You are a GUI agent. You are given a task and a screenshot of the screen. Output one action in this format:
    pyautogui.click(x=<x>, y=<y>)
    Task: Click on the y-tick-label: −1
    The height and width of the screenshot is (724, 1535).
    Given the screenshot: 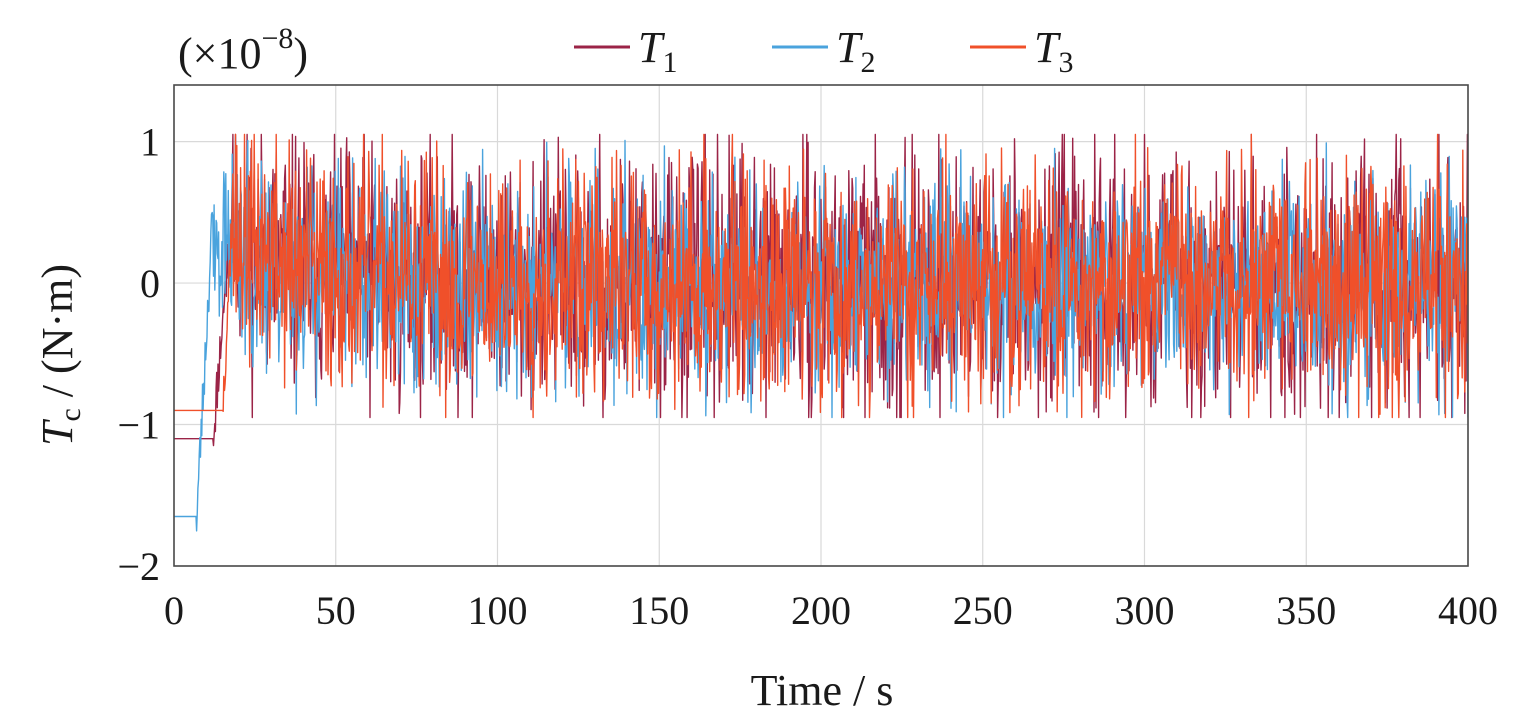 What is the action you would take?
    pyautogui.click(x=138, y=425)
    